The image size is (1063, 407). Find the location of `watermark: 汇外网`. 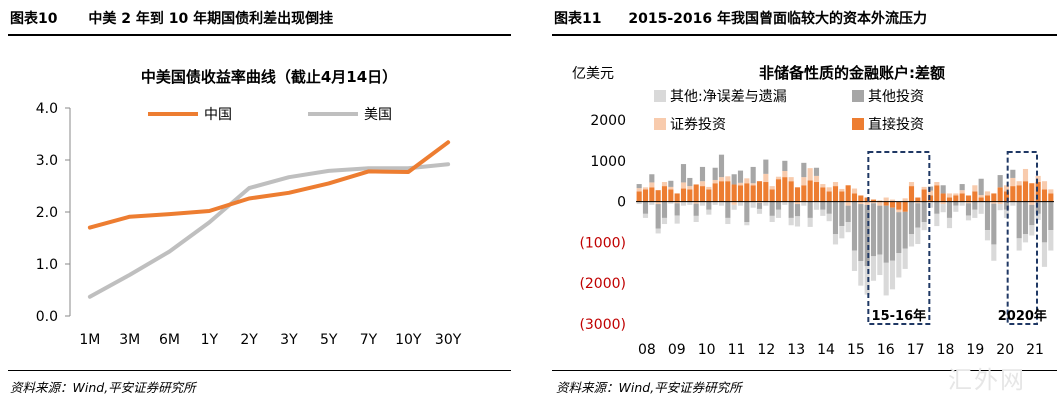

watermark: 汇外网 is located at coordinates (987, 380).